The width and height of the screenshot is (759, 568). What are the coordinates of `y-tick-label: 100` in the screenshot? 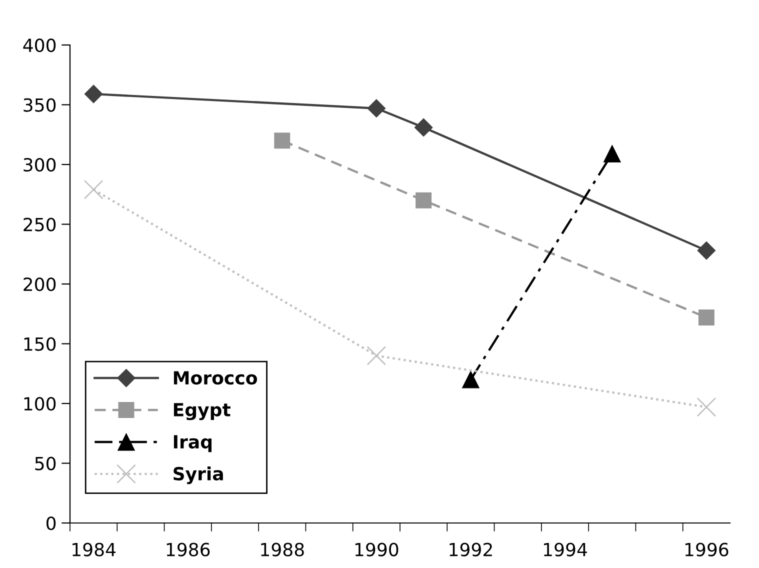 It's located at (40, 403).